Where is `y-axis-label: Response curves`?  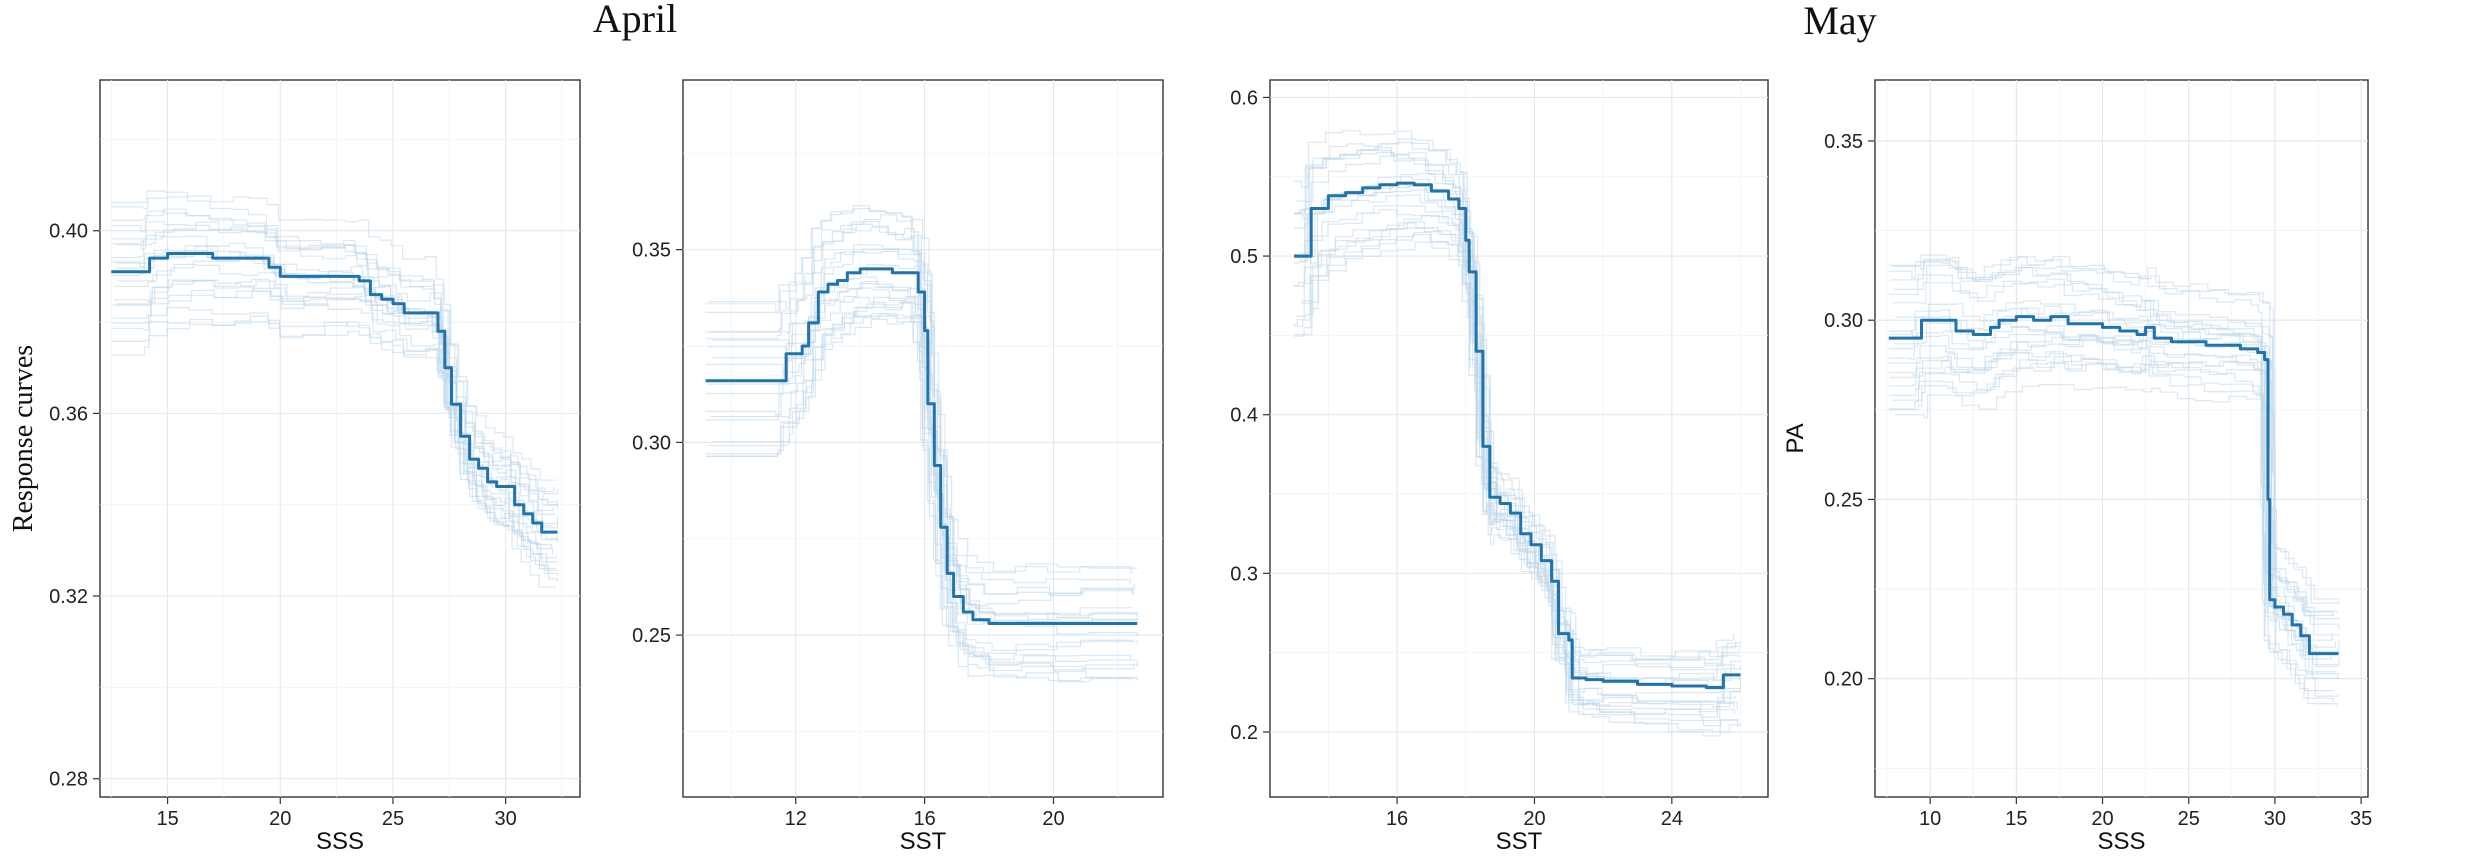 y-axis-label: Response curves is located at coordinates (23, 438).